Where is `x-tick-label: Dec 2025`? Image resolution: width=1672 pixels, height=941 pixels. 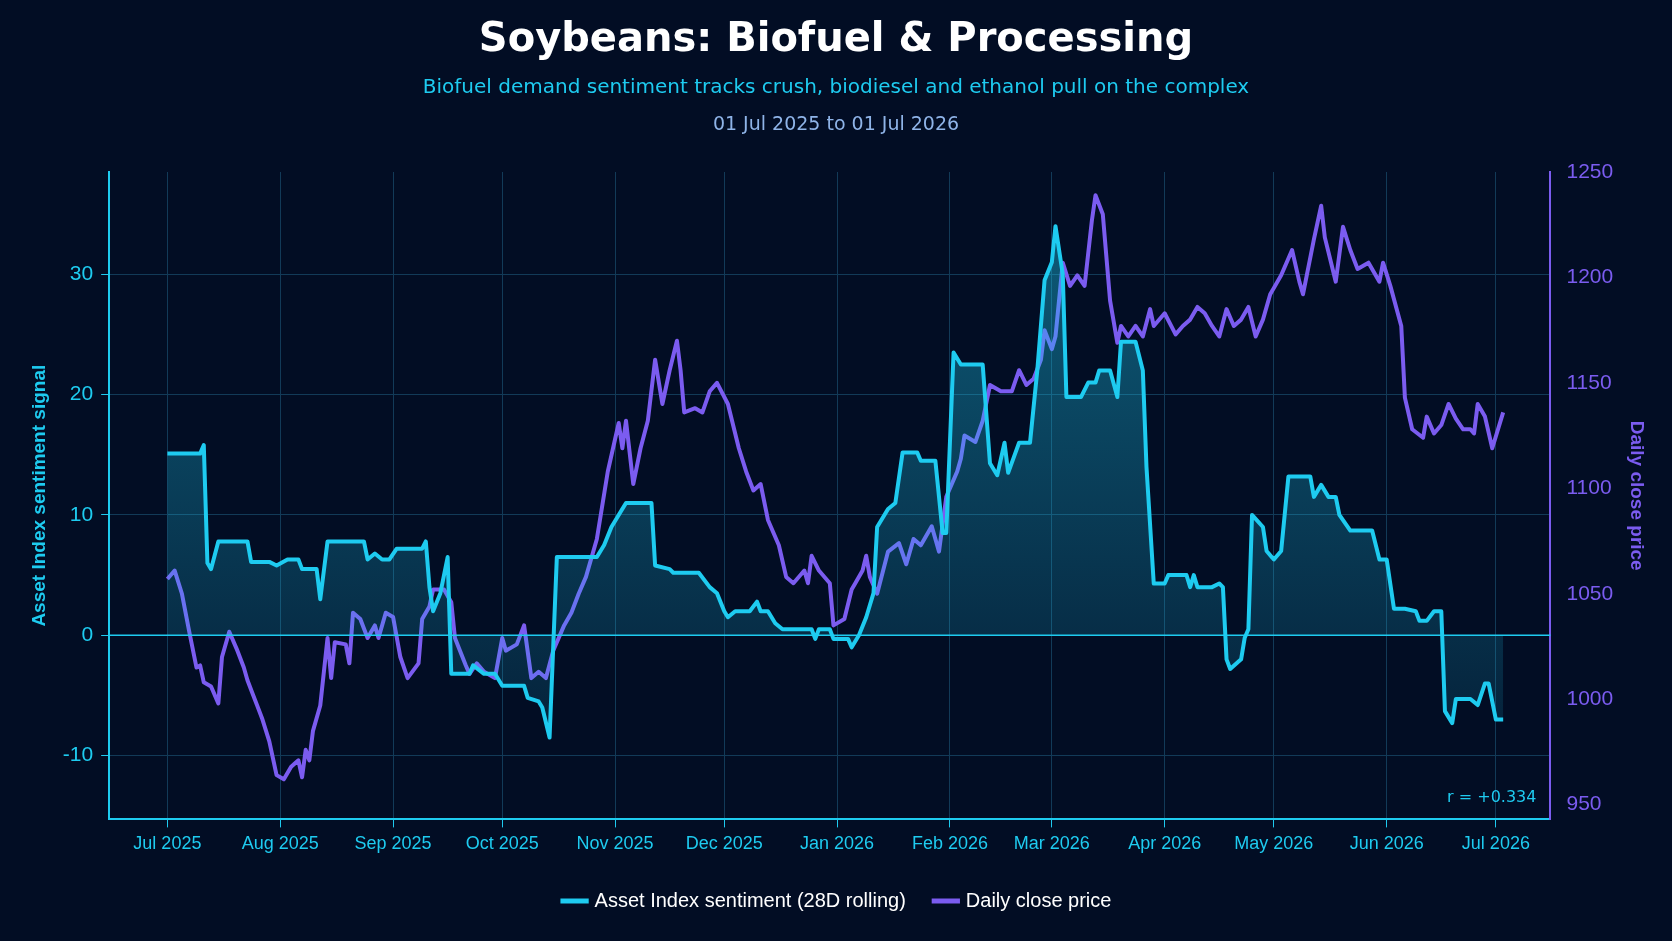 x-tick-label: Dec 2025 is located at coordinates (724, 843).